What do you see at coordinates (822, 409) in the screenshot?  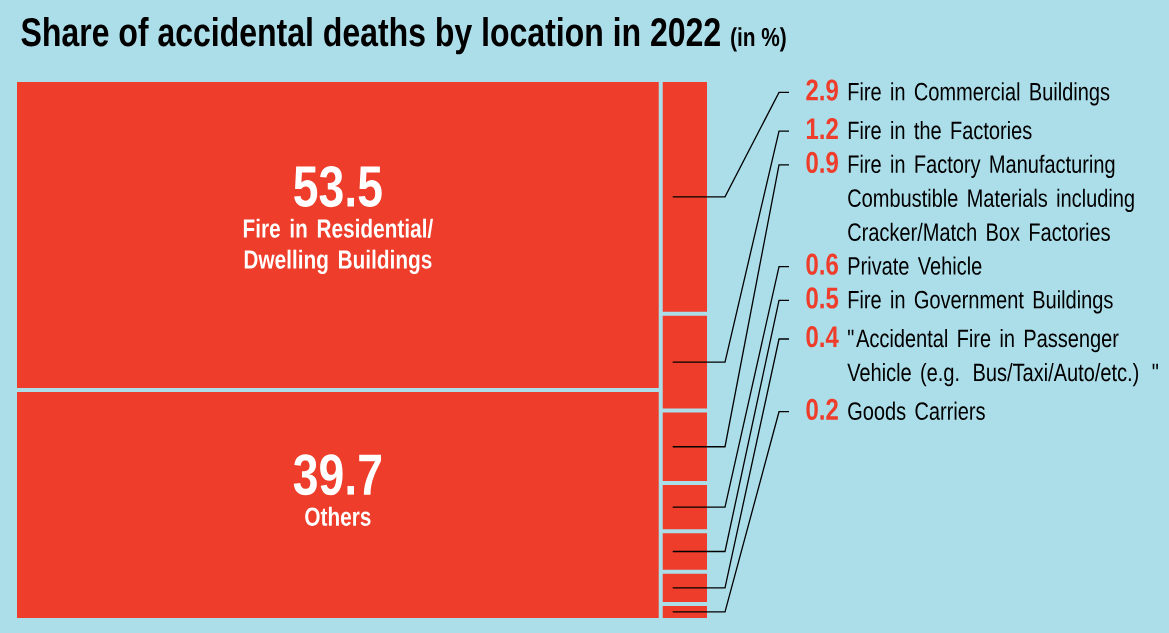 I see `data-label: 0.2` at bounding box center [822, 409].